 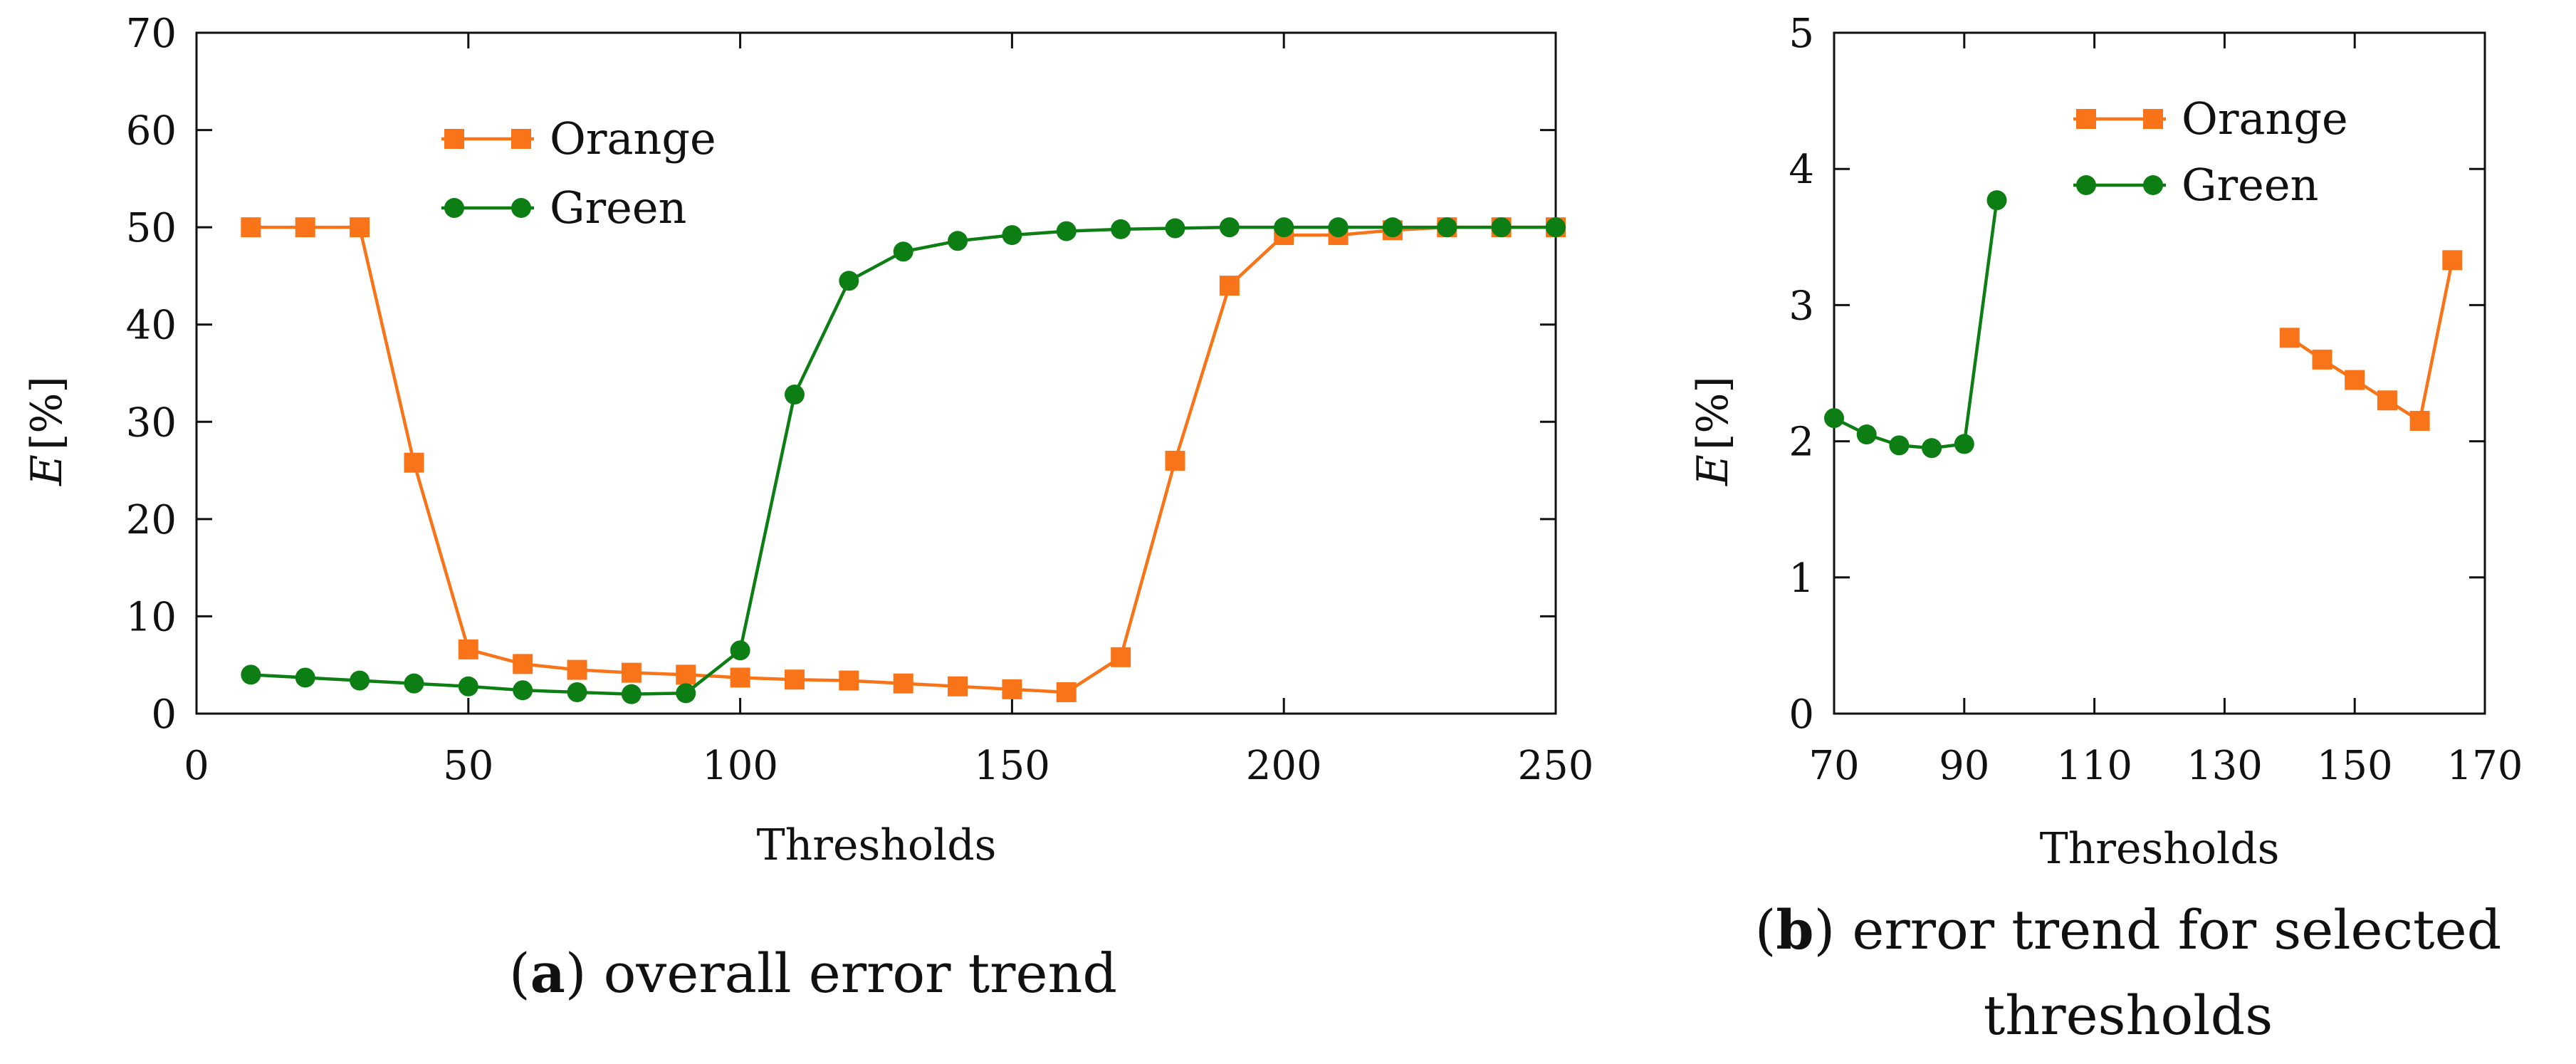 I want to click on panel-b-legend: Orange Green, so click(x=2210, y=152).